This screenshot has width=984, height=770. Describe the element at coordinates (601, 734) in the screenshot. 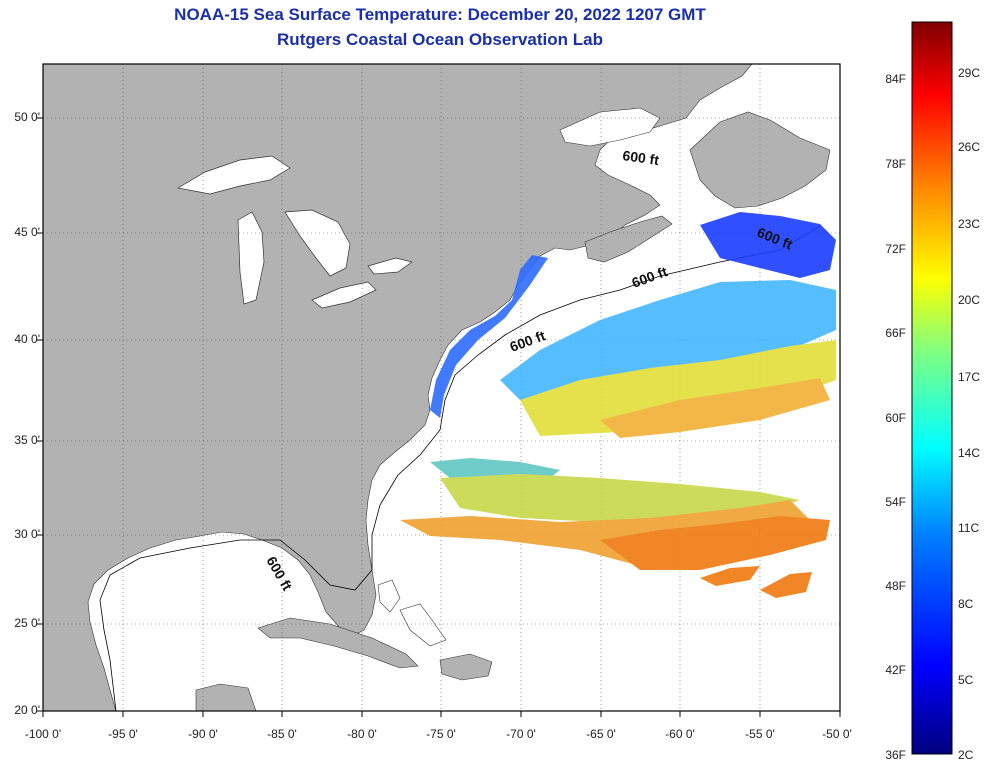

I see `lon-label: -65 0'` at that location.